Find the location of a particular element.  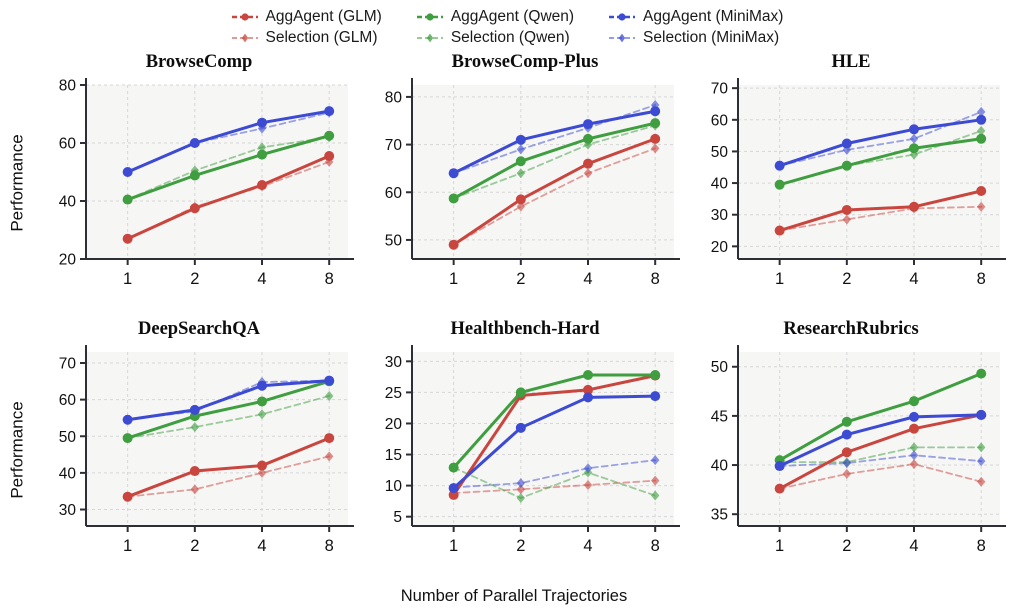

chart-canvas-deepsearchqa: 30 40 50 60 70 1 2 4 8 is located at coordinates (206, 450).